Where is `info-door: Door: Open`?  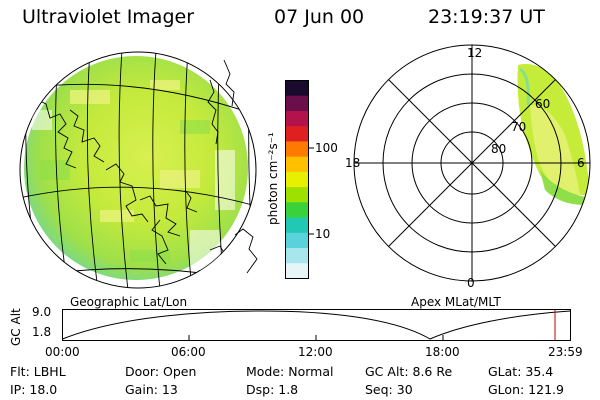
info-door: Door: Open is located at coordinates (161, 371).